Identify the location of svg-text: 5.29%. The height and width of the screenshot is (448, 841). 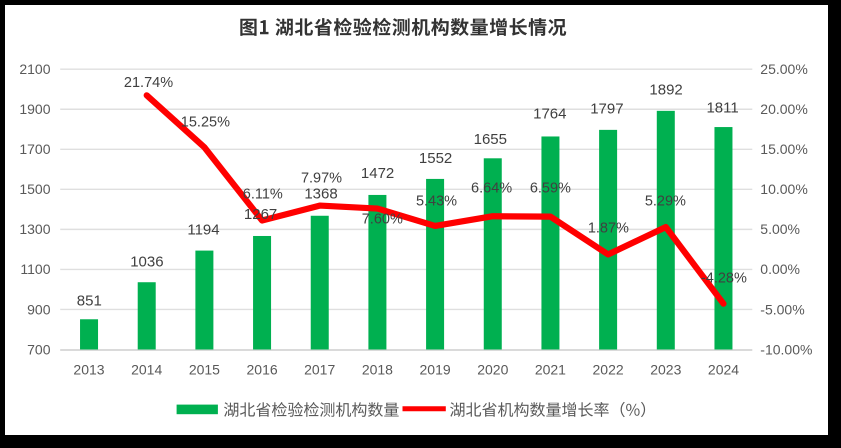
(665, 202).